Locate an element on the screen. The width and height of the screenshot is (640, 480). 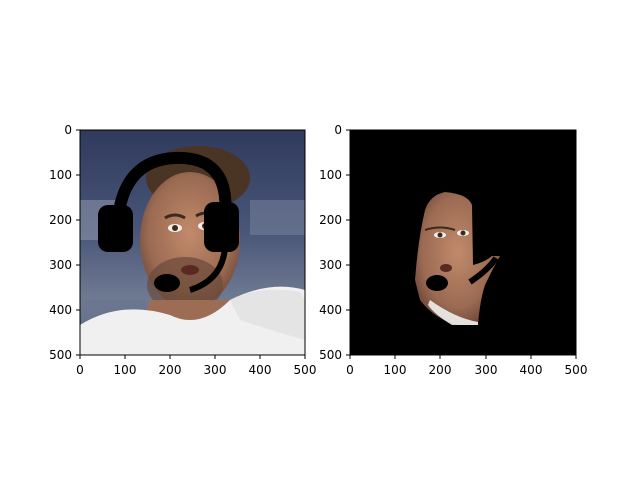
left-y-axis: 0 100 200 300 400 500 is located at coordinates (64, 242).